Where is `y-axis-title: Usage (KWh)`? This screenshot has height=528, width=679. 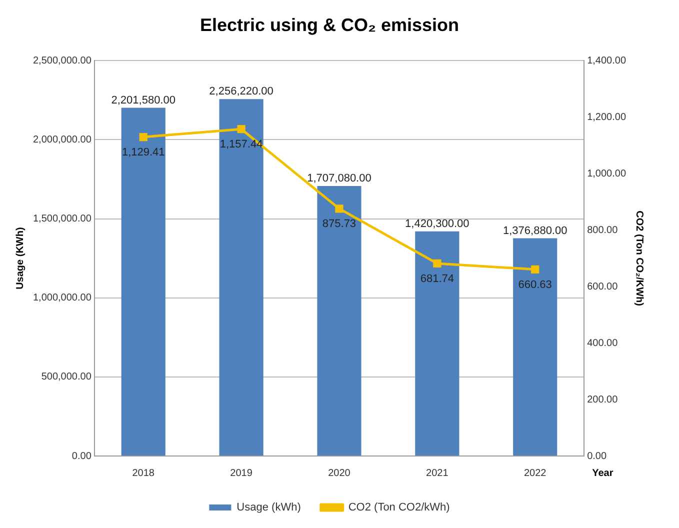
y-axis-title: Usage (KWh) is located at coordinates (20, 258).